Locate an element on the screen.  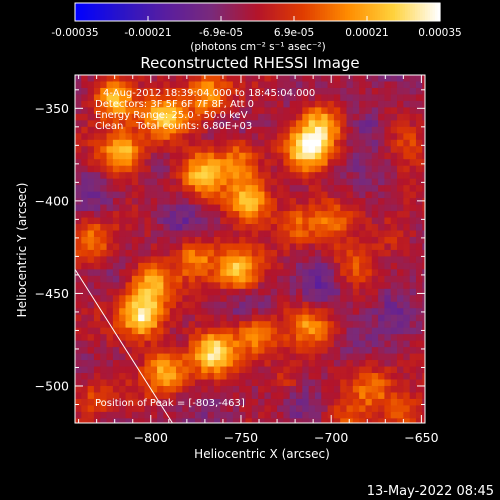
chart-title: Reconstructed RHESSI Image is located at coordinates (249, 63).